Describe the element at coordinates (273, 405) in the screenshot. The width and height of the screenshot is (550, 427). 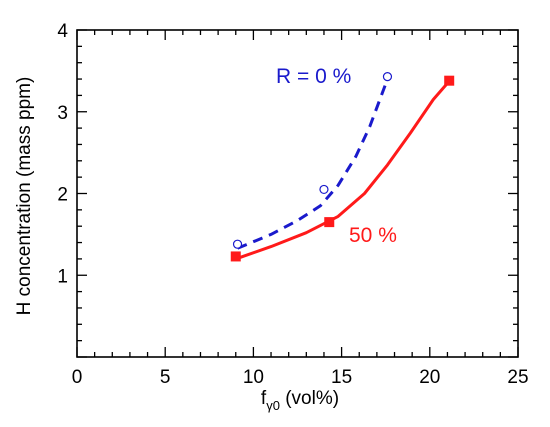
I see `x-axis-label-subscript: γ0` at that location.